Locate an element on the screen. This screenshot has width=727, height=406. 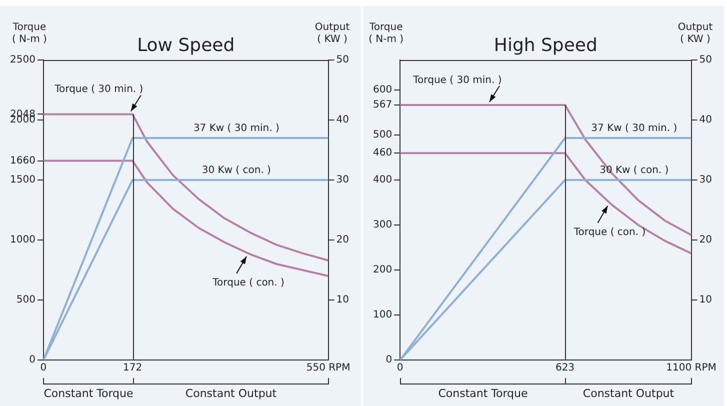
y-tick-label: 567 is located at coordinates (382, 105).